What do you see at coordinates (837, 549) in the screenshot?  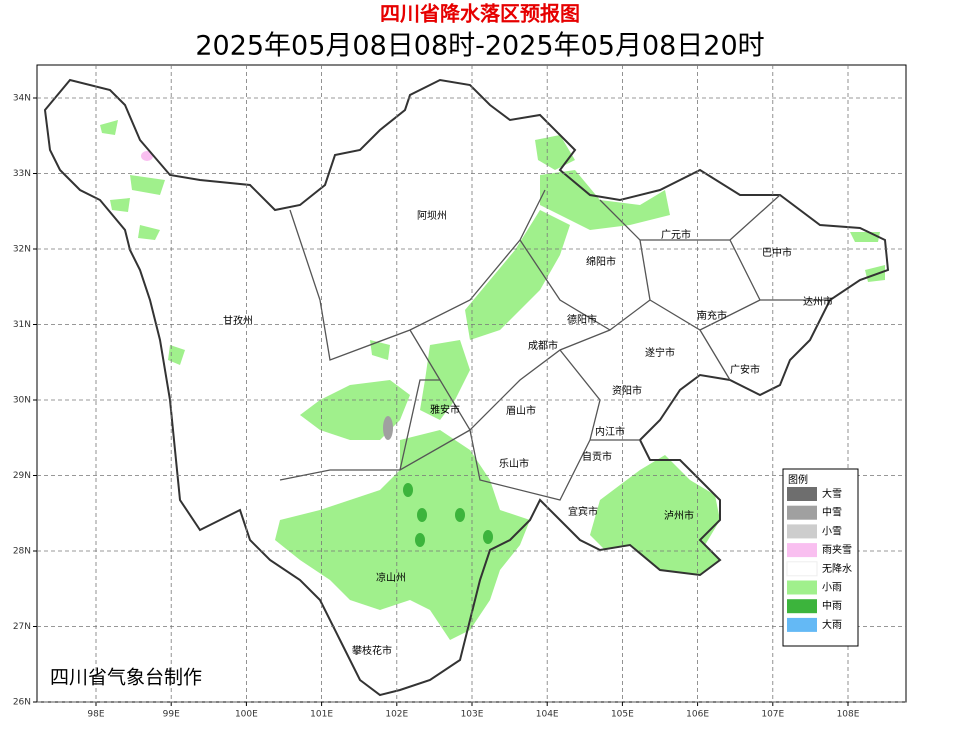 I see `legend-label: 雨夹雪` at bounding box center [837, 549].